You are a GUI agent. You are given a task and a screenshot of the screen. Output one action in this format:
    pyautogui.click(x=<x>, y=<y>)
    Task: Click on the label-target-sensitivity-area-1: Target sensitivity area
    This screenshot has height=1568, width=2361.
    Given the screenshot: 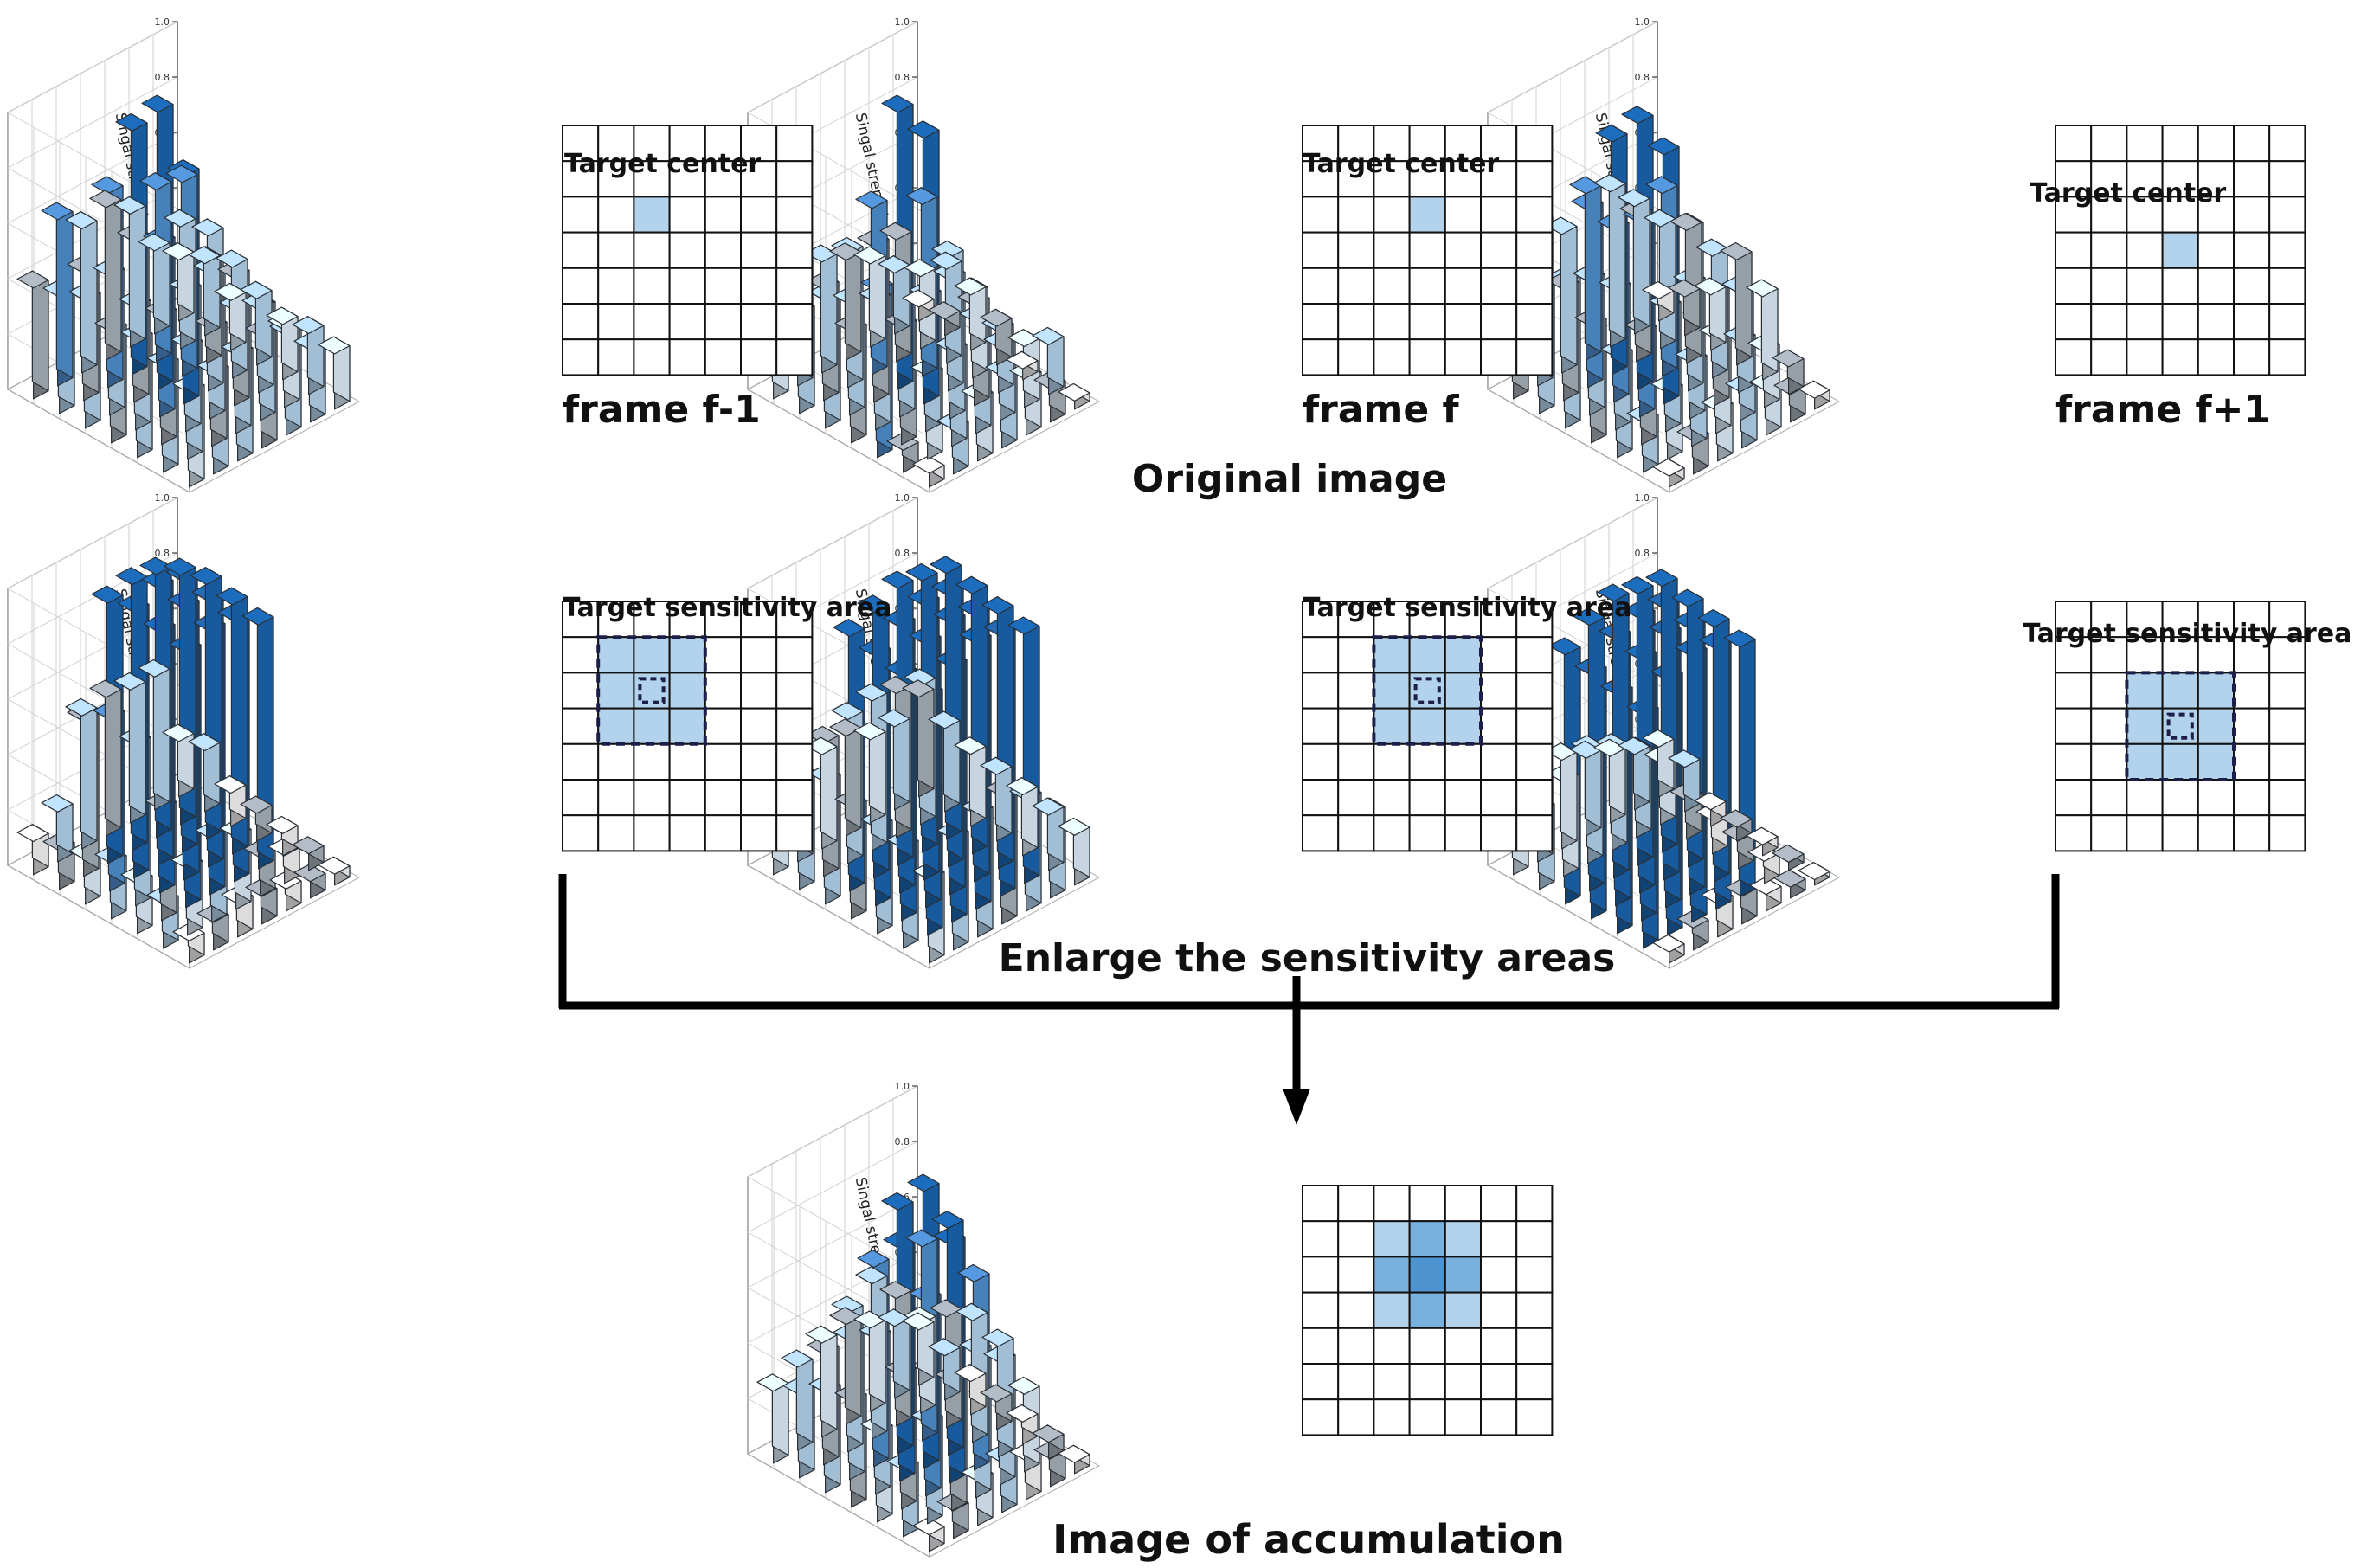 What is the action you would take?
    pyautogui.click(x=727, y=608)
    